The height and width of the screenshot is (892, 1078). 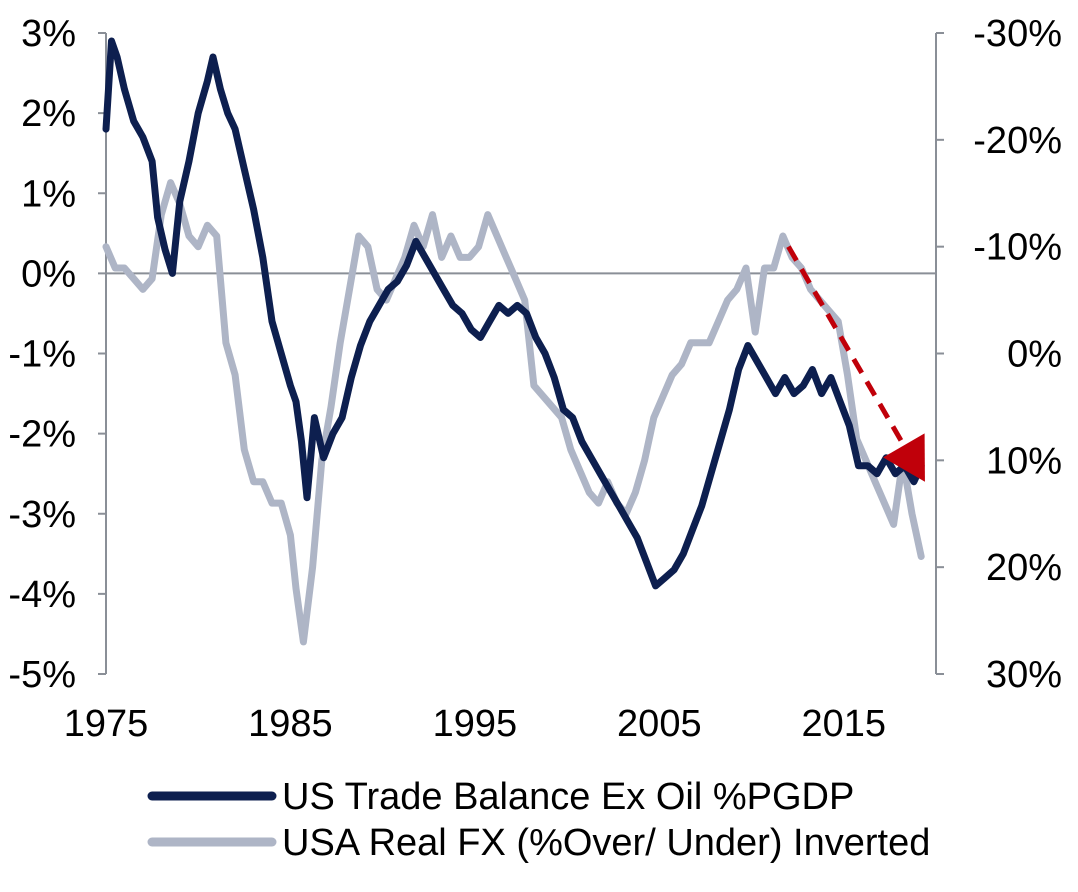 I want to click on x-tick-label: 1995, so click(x=475, y=724).